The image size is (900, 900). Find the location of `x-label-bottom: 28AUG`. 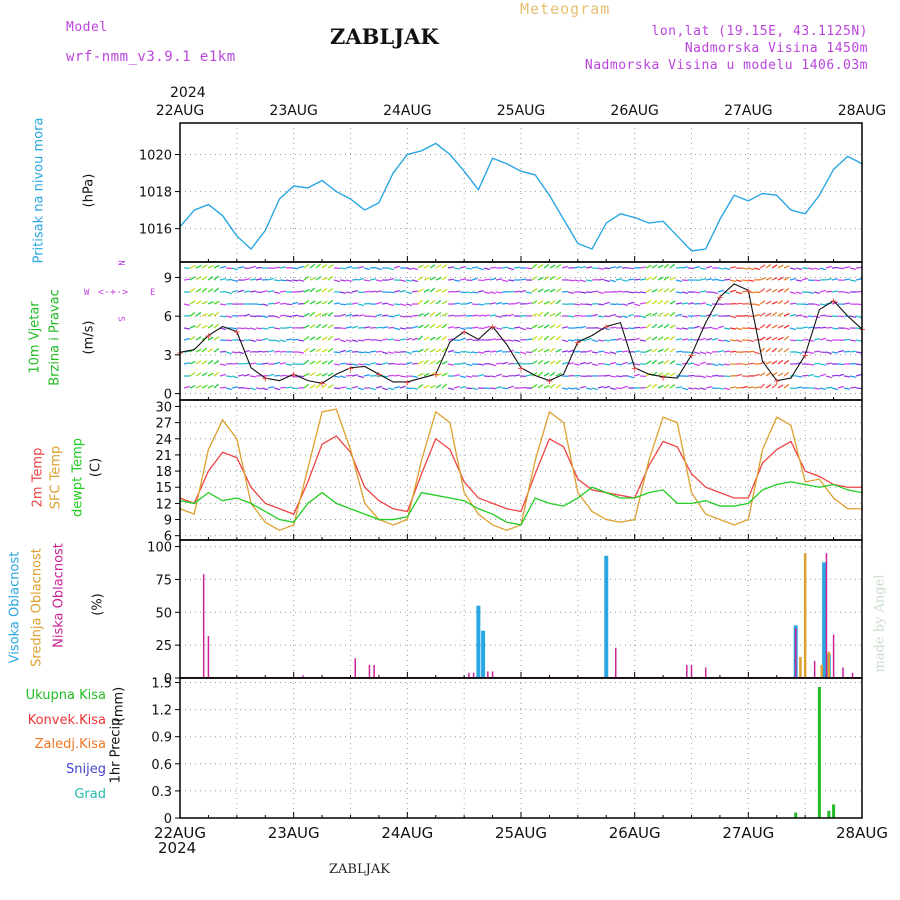

x-label-bottom: 28AUG is located at coordinates (862, 833).